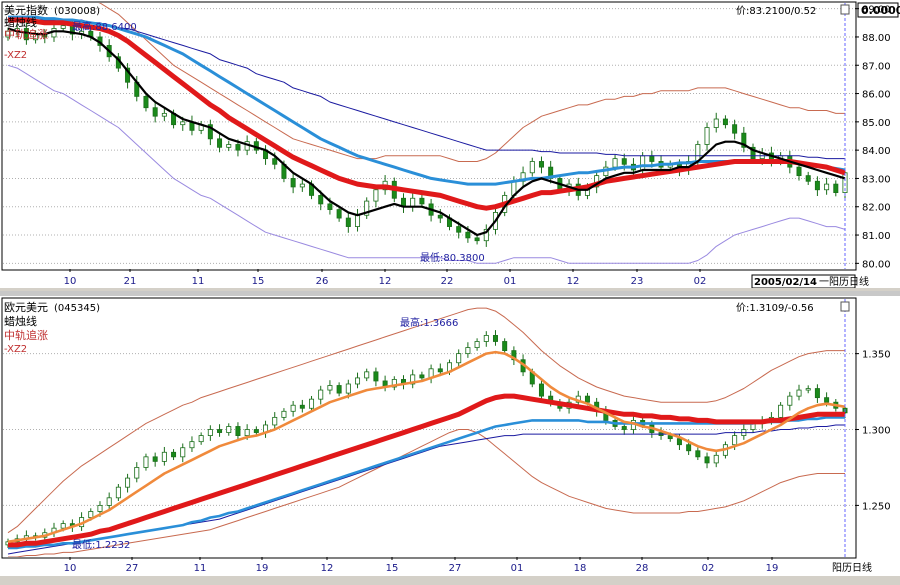 This screenshot has height=585, width=900. What do you see at coordinates (876, 66) in the screenshot?
I see `y-tick-label: 87.00` at bounding box center [876, 66].